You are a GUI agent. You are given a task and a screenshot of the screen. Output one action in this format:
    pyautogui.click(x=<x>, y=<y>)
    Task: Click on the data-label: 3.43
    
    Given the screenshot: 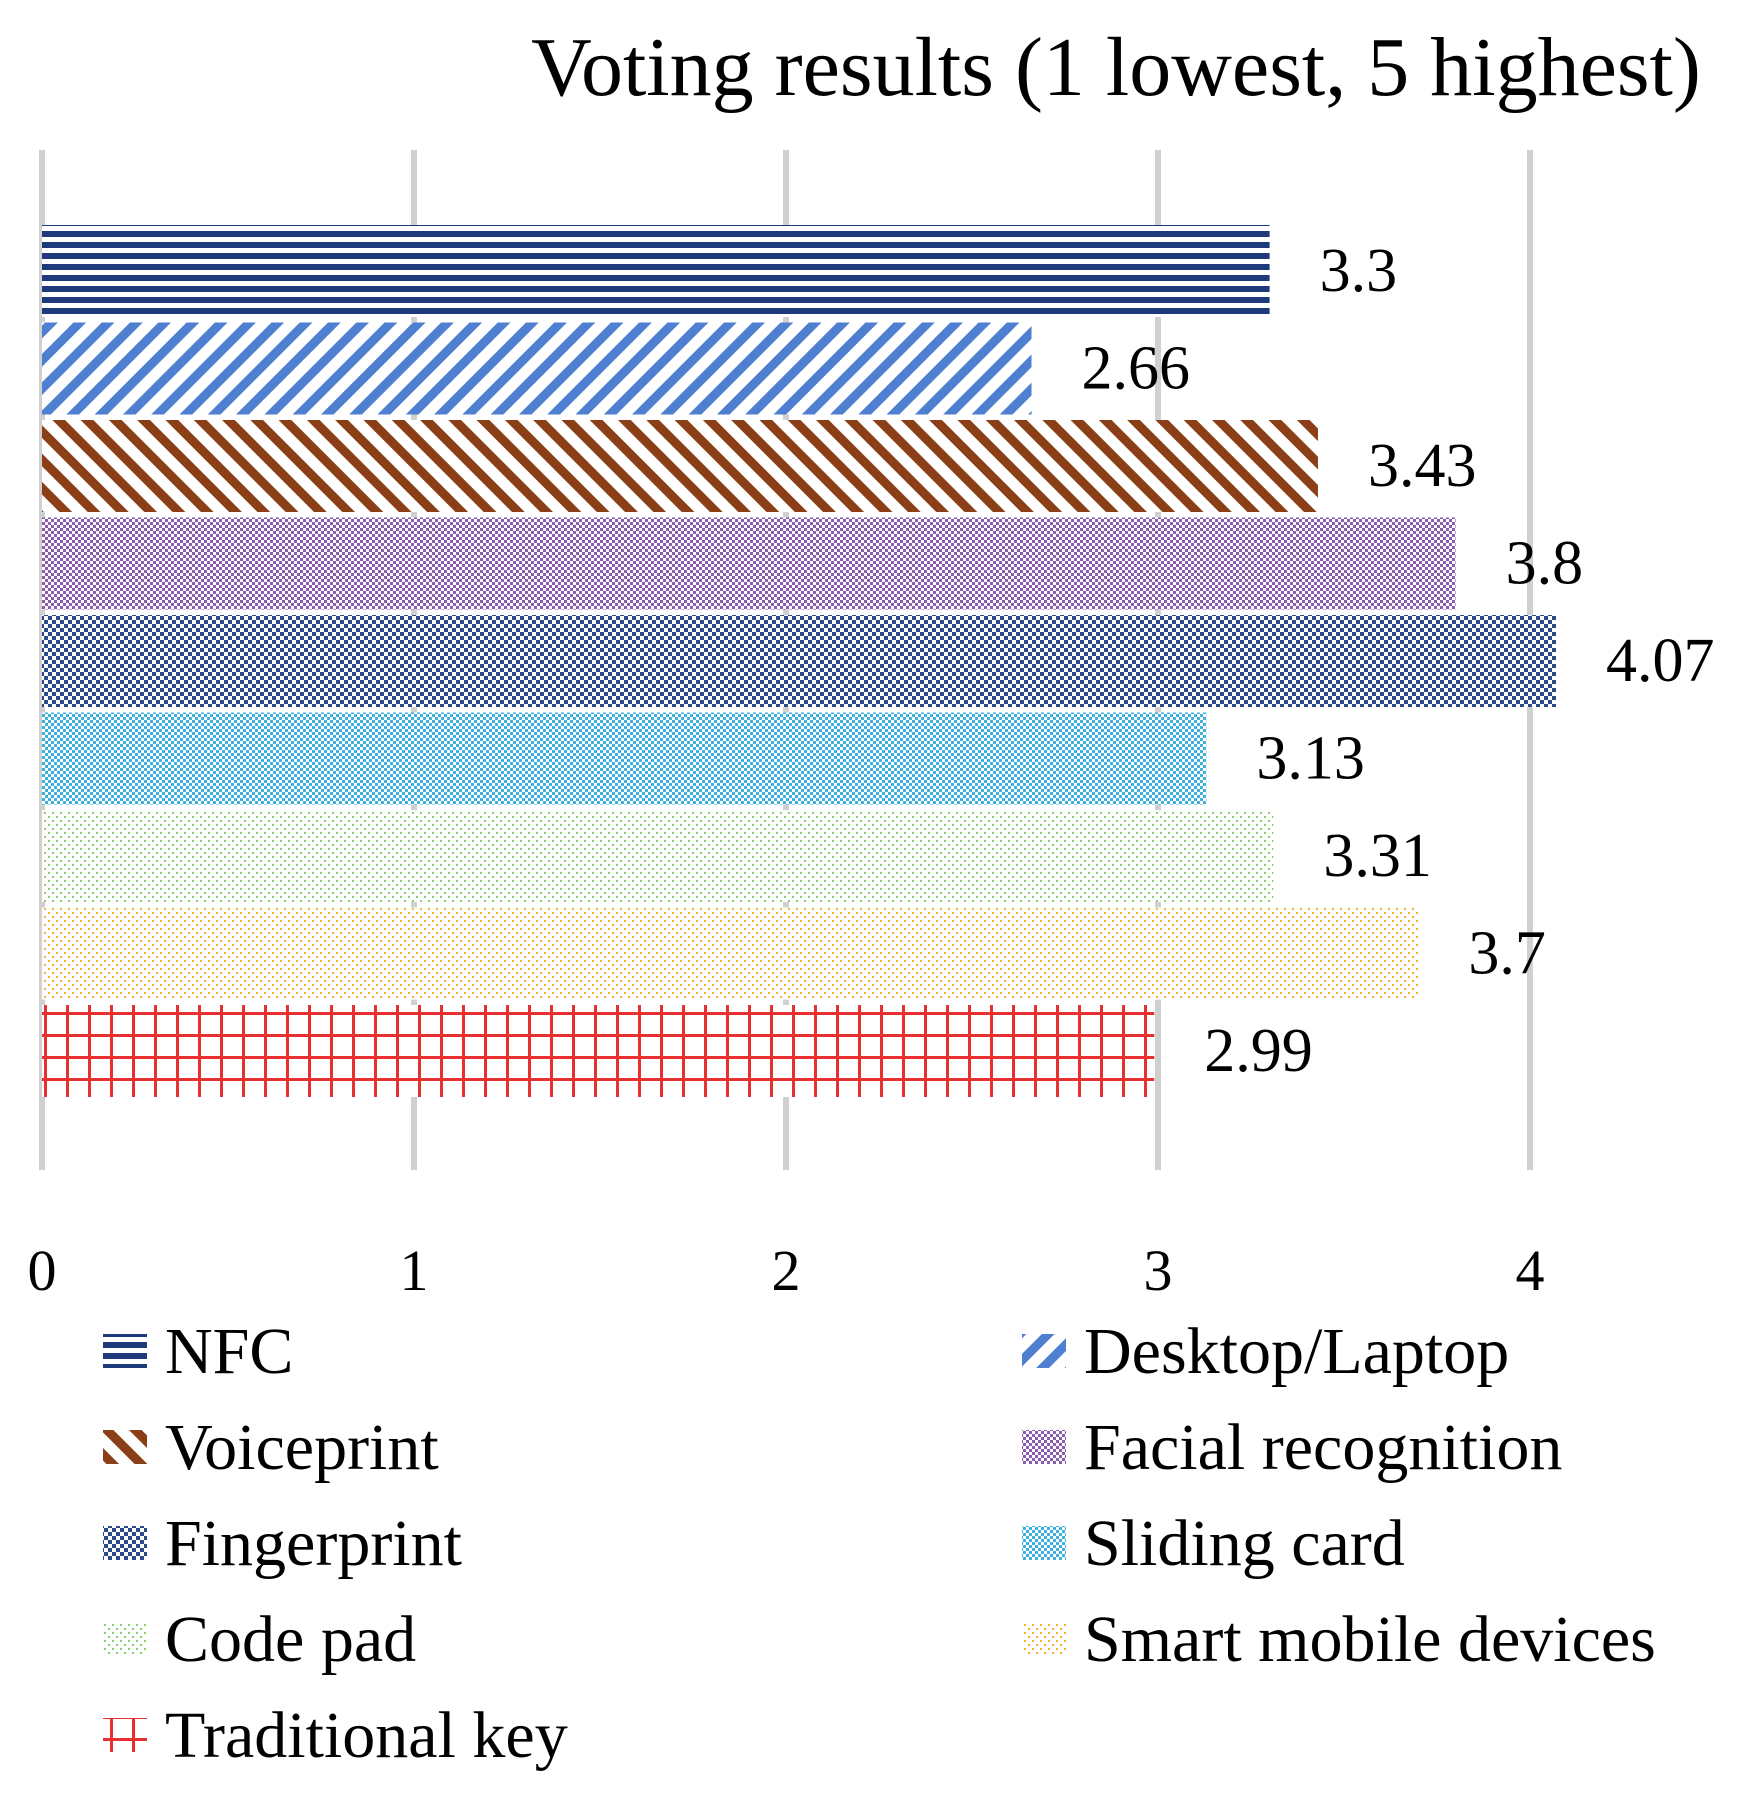 What is the action you would take?
    pyautogui.click(x=1422, y=466)
    